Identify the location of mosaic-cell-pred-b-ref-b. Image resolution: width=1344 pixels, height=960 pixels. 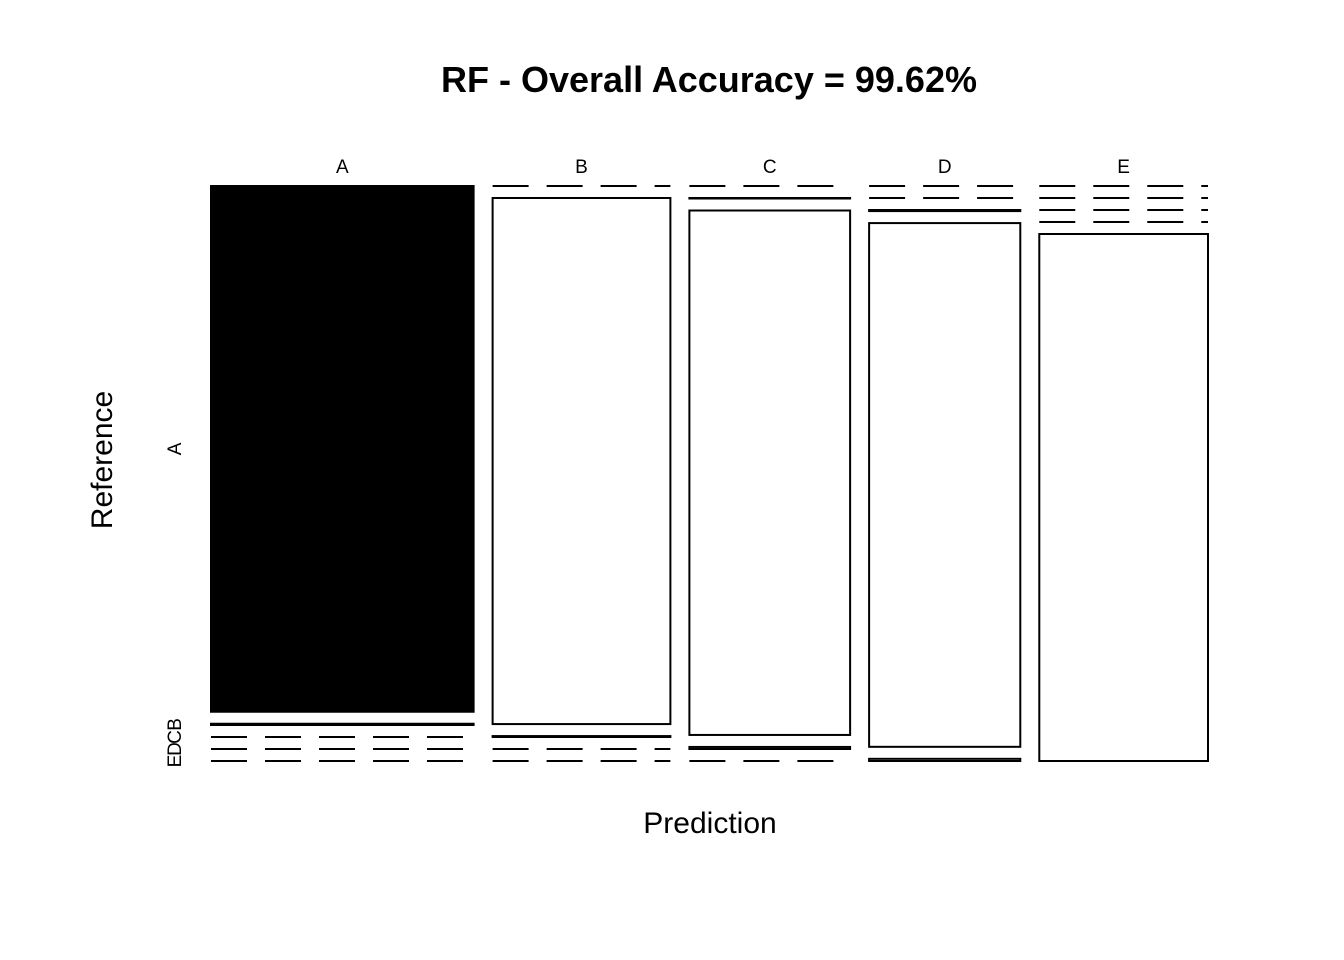
(581, 461).